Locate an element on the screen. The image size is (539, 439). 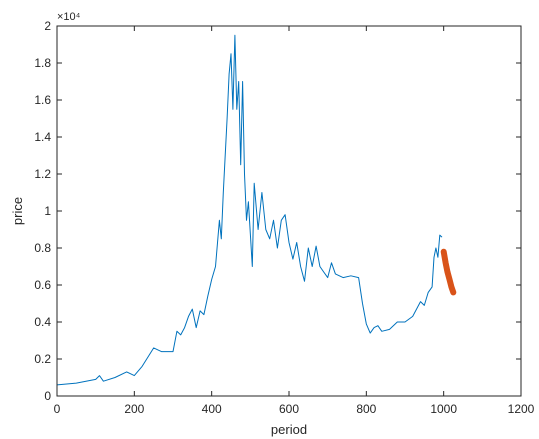
x-tick-label: 1000 is located at coordinates (443, 409).